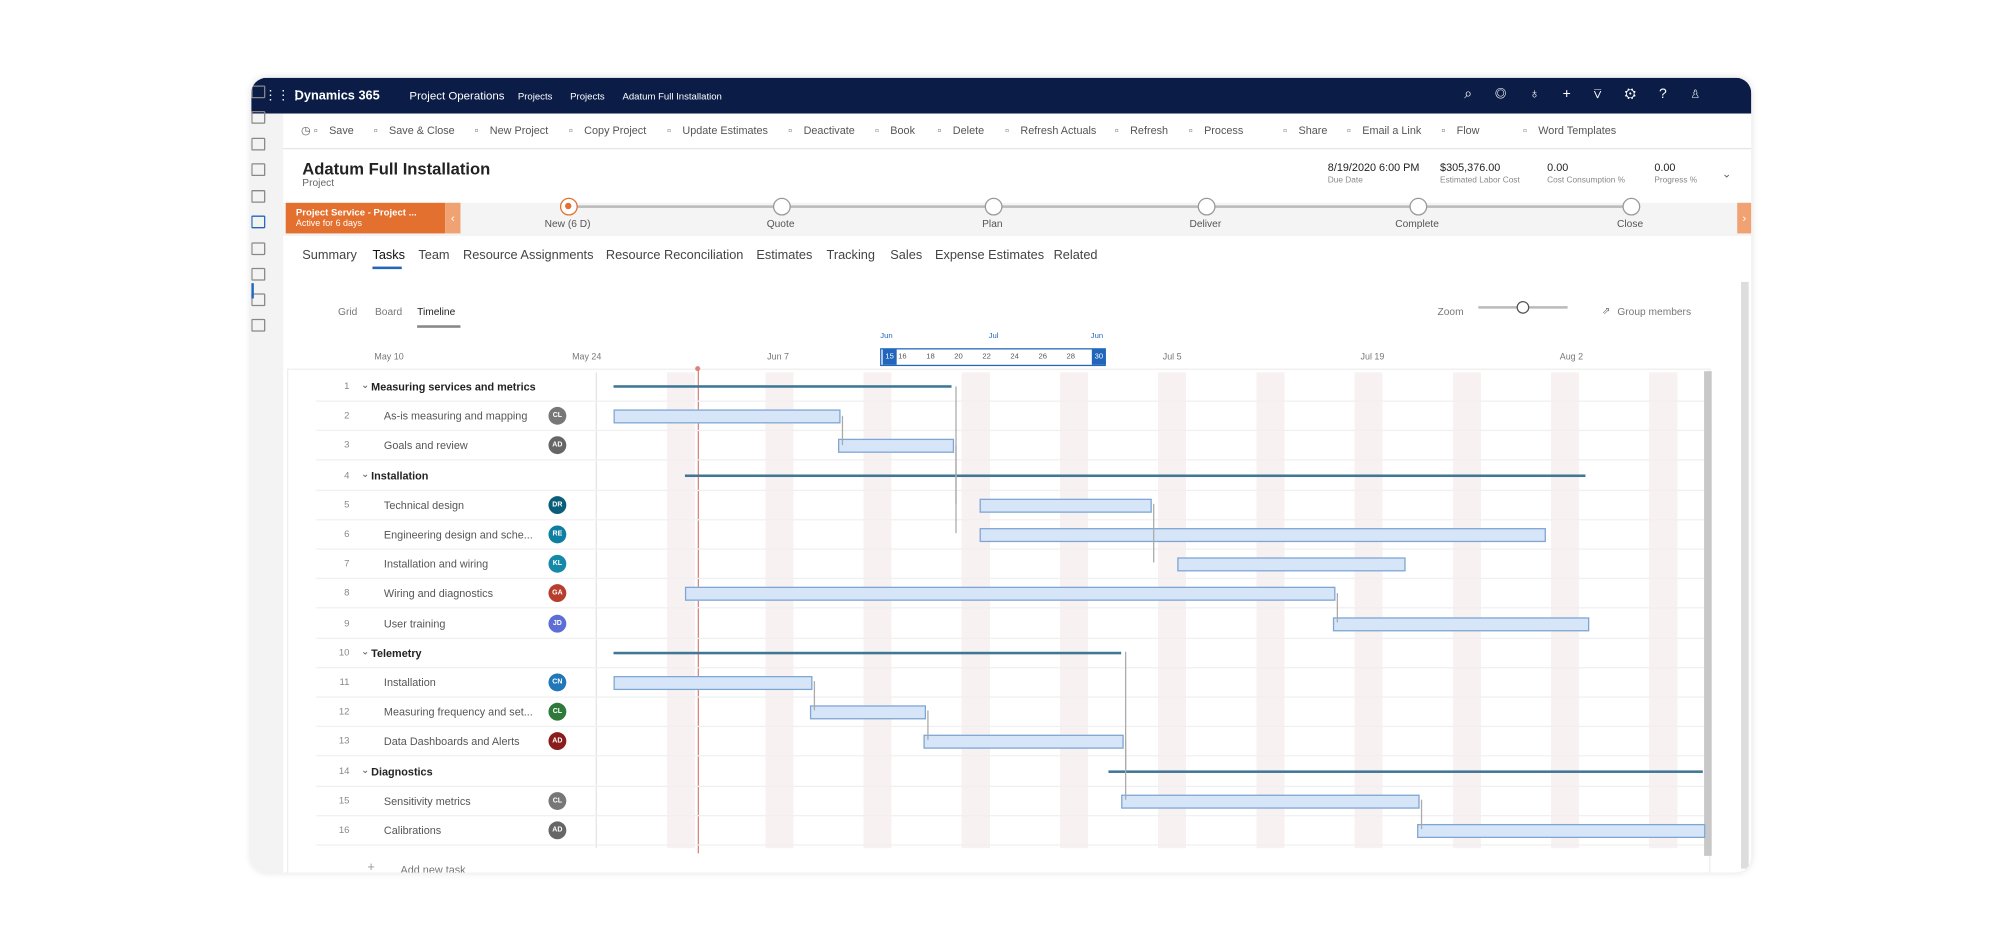  Describe the element at coordinates (412, 830) in the screenshot. I see `task-name: Calibrations` at that location.